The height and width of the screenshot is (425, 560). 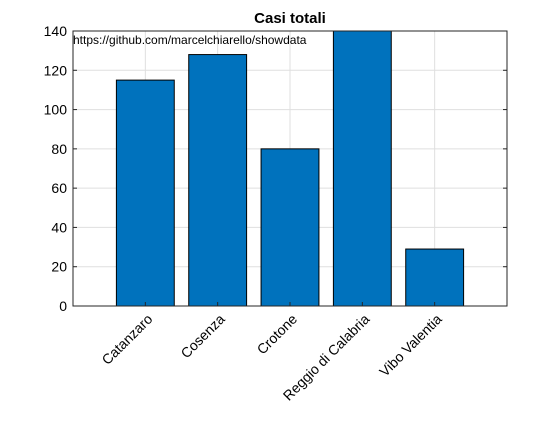 I want to click on x-tick-label-crotone: Crotone, so click(x=277, y=334).